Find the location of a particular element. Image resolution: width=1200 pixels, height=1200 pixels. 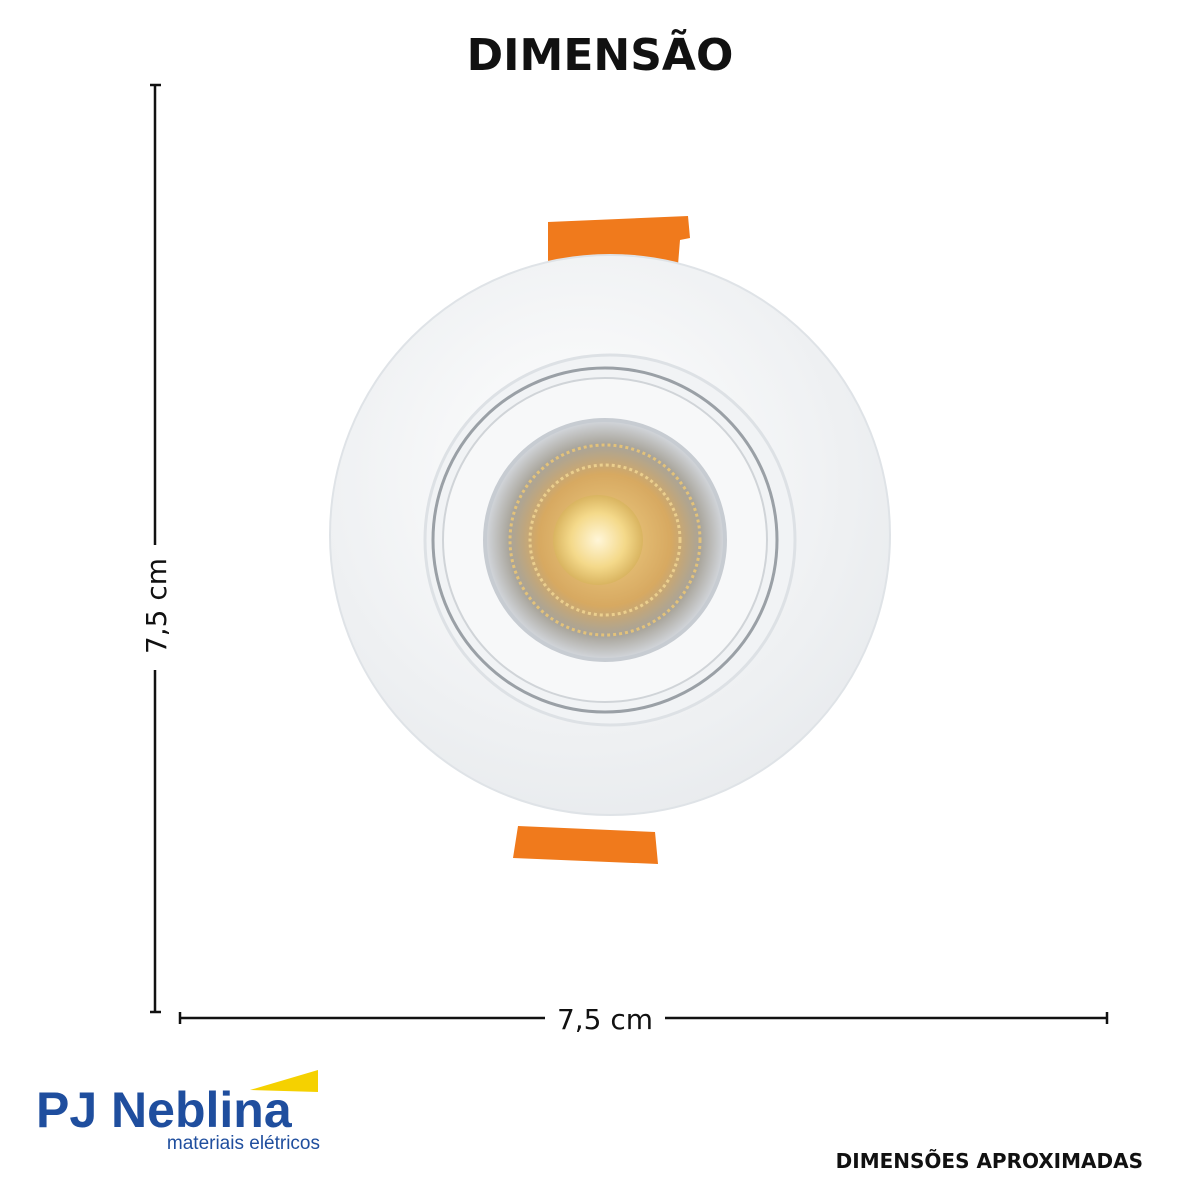

logo-name: PJ Neblina is located at coordinates (164, 1110).